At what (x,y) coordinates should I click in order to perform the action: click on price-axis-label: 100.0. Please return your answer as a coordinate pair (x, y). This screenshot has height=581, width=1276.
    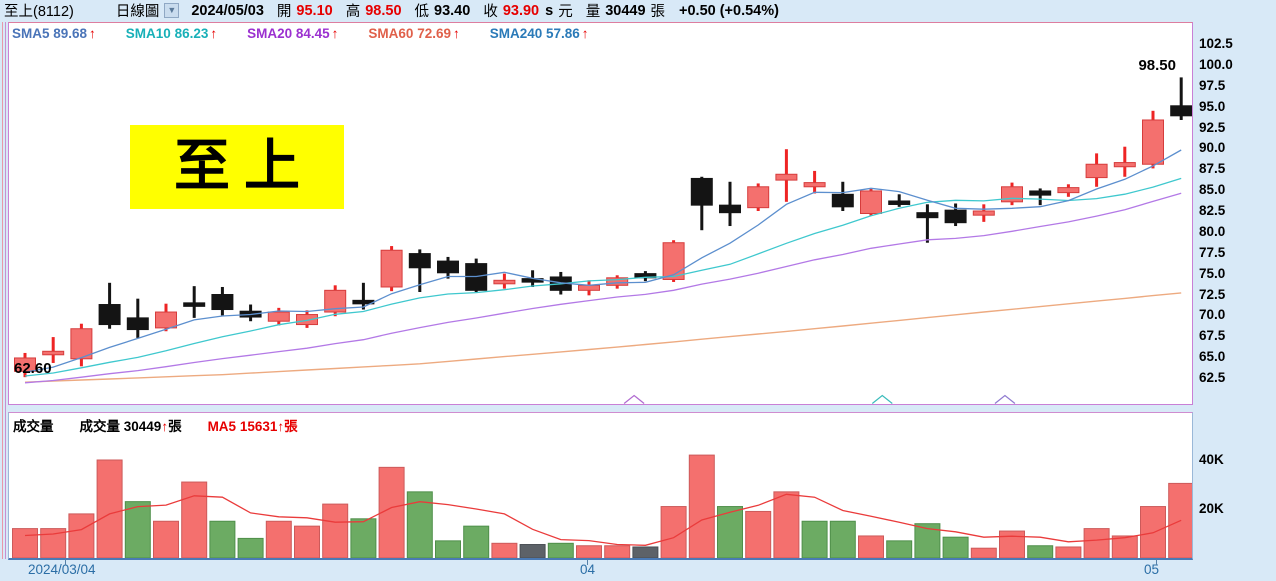
    Looking at the image, I should click on (1216, 64).